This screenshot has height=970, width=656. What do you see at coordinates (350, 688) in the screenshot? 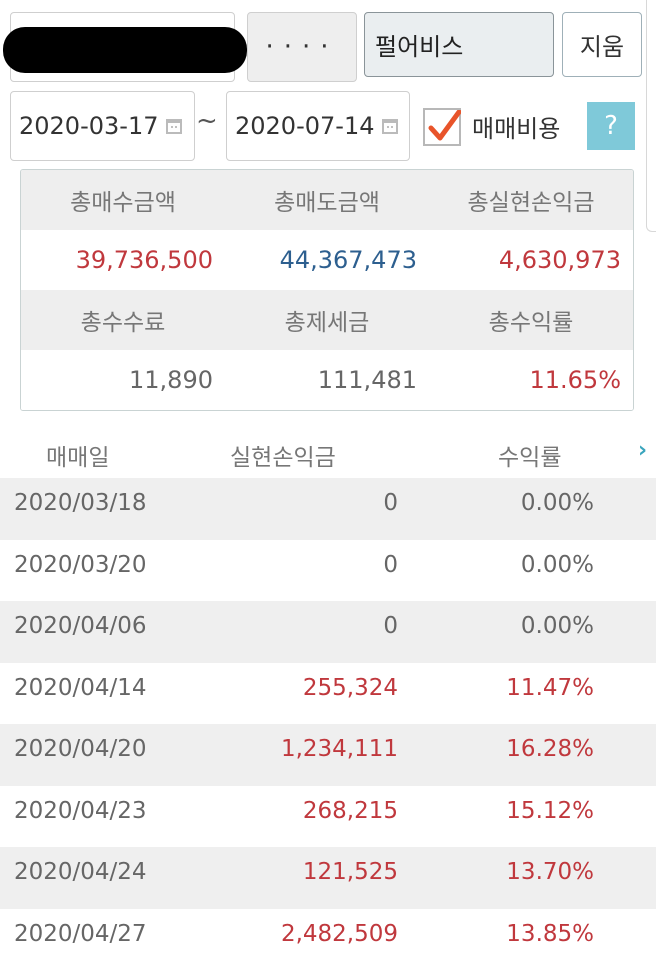
I see `realized-pnl: 255,324` at bounding box center [350, 688].